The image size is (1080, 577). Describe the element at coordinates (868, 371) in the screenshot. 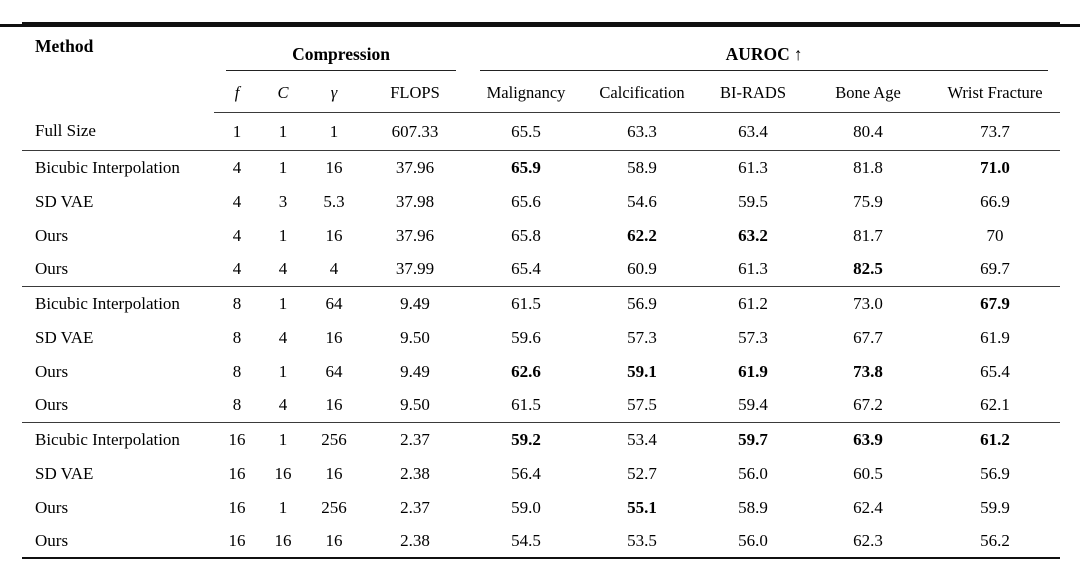

I see `value-cell: 73.8` at that location.